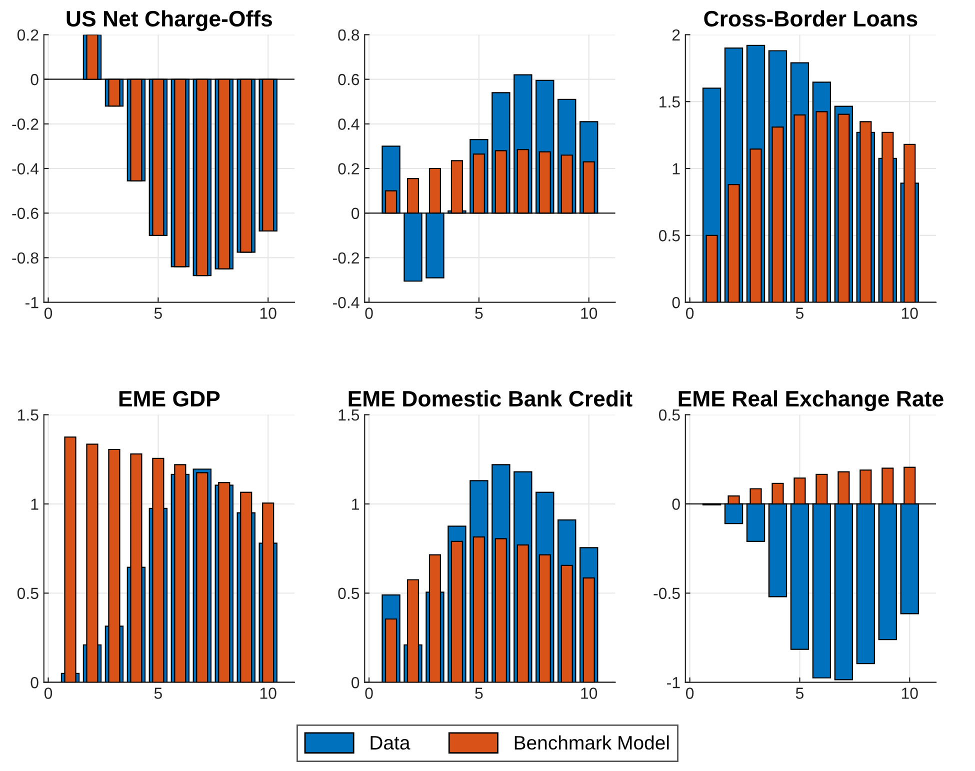  What do you see at coordinates (490, 398) in the screenshot?
I see `chart-title: EME Domestic Bank Credit` at bounding box center [490, 398].